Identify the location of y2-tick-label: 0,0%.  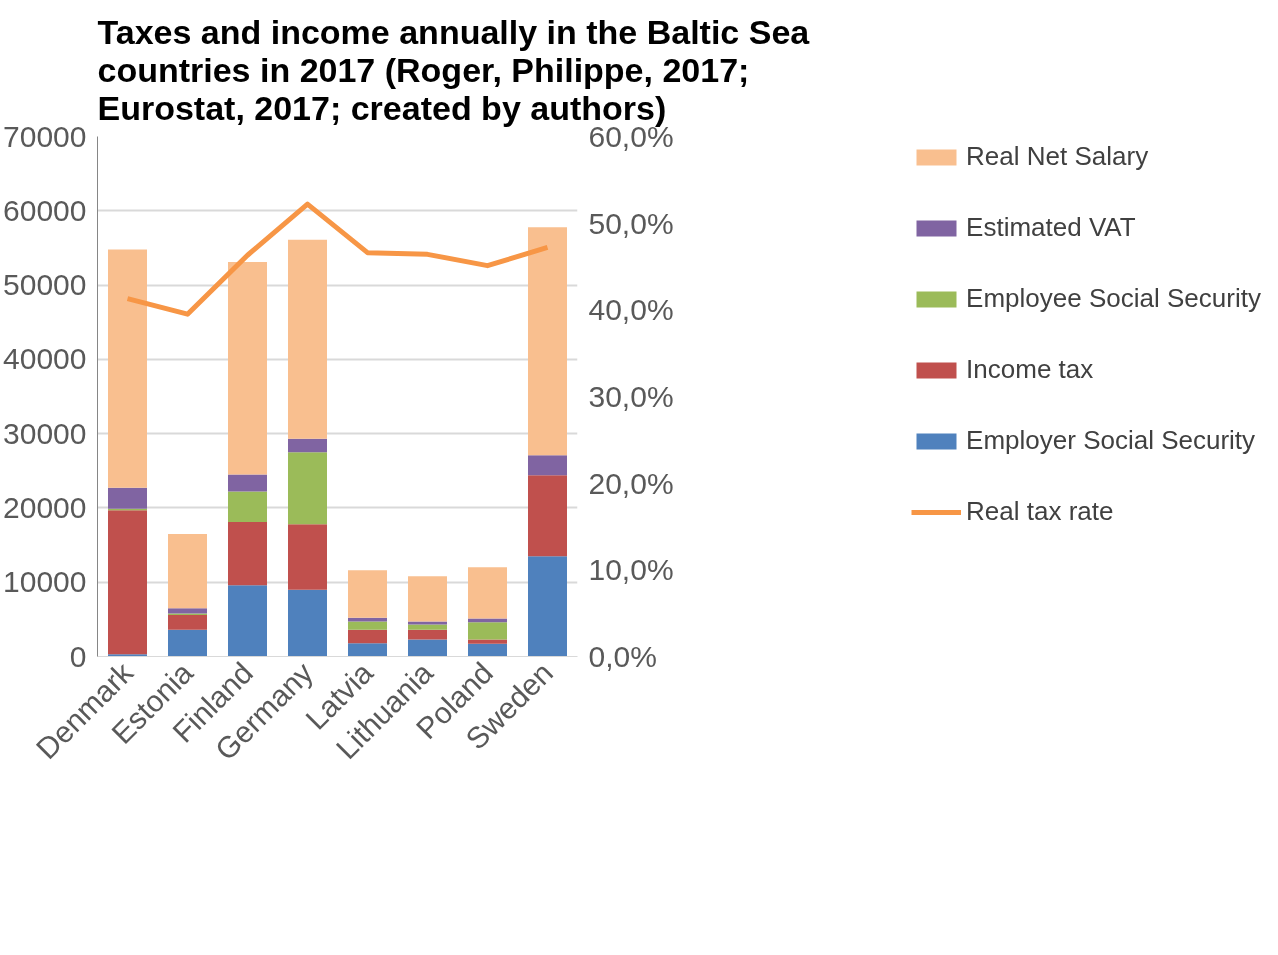
(622, 656).